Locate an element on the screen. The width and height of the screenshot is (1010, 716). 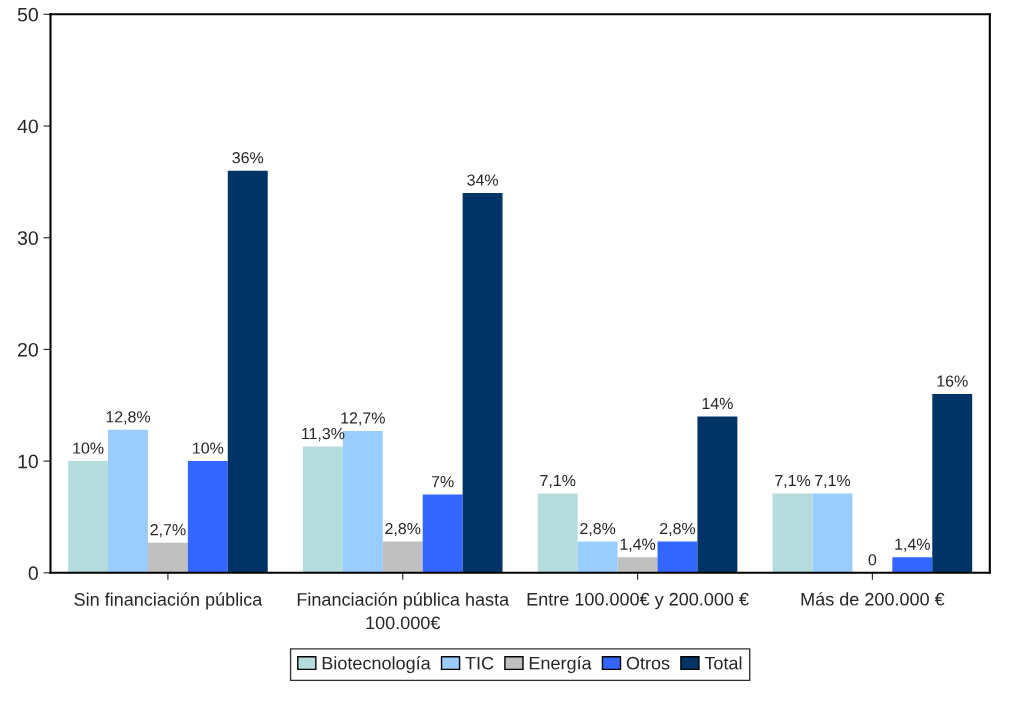
data-label: 34% is located at coordinates (482, 180).